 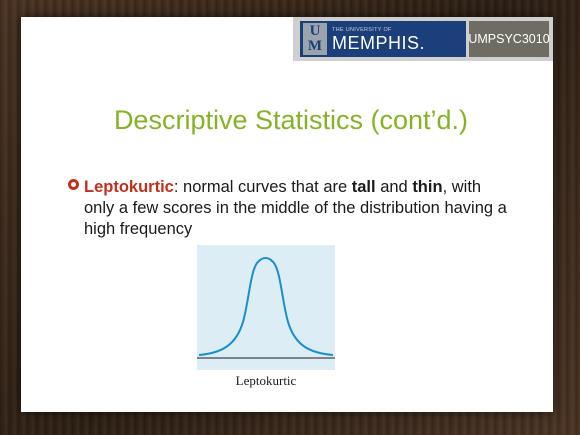 I want to click on logo-mark: U M, so click(x=315, y=39).